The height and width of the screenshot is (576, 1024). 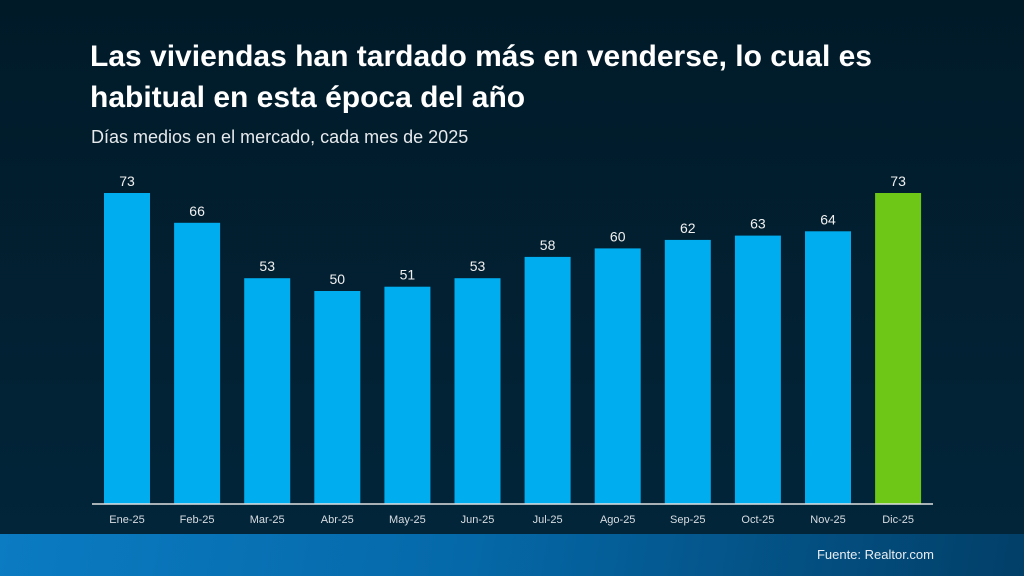 I want to click on x-tick-label: Dic-25, so click(x=898, y=520).